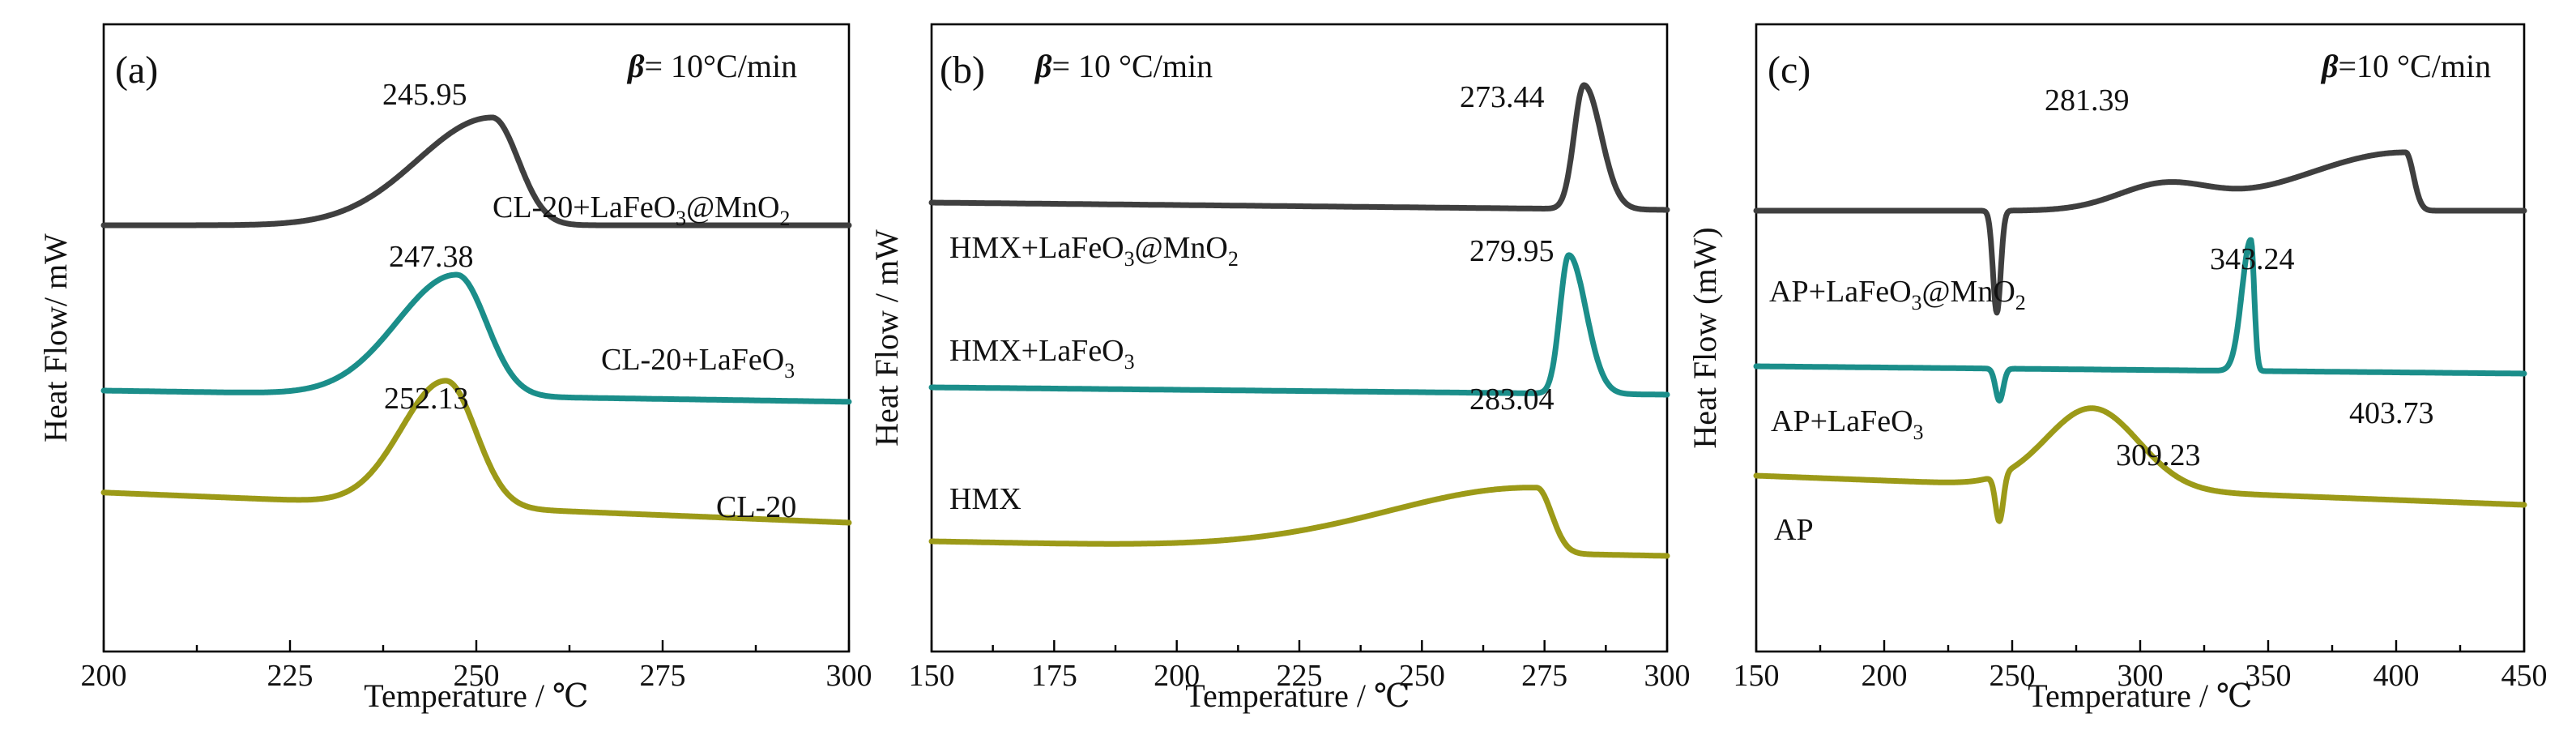  Describe the element at coordinates (698, 362) in the screenshot. I see `panel-a-series-label-2: CL-20+LaFeO3` at that location.